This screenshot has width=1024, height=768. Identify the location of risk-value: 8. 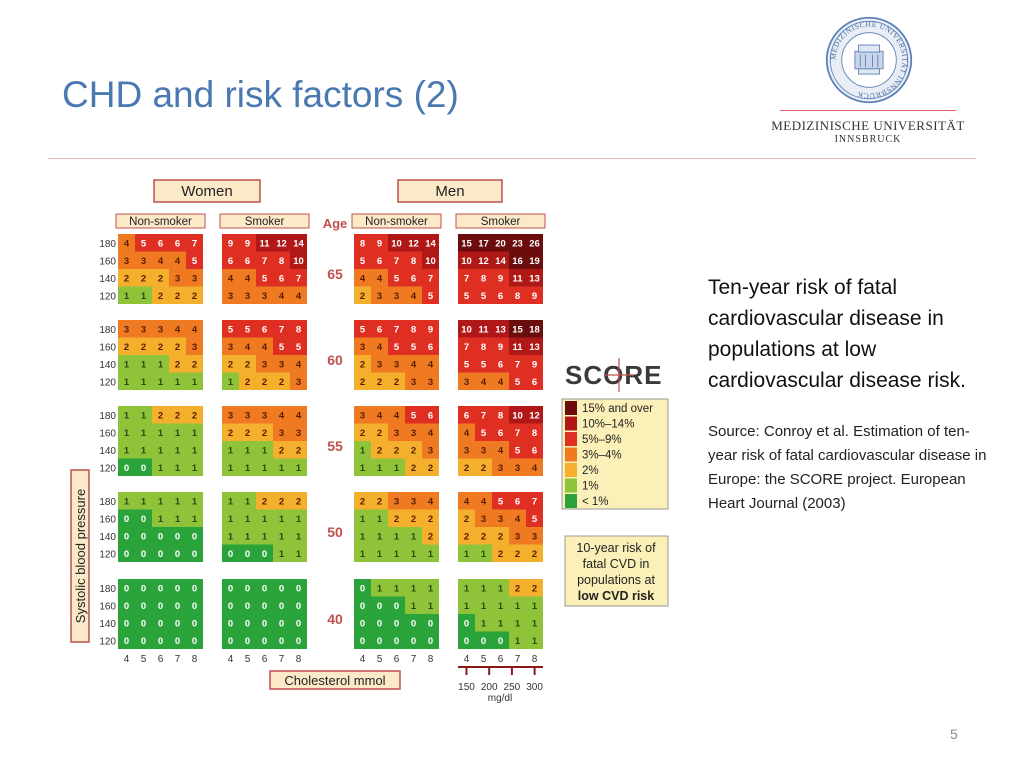
(298, 330).